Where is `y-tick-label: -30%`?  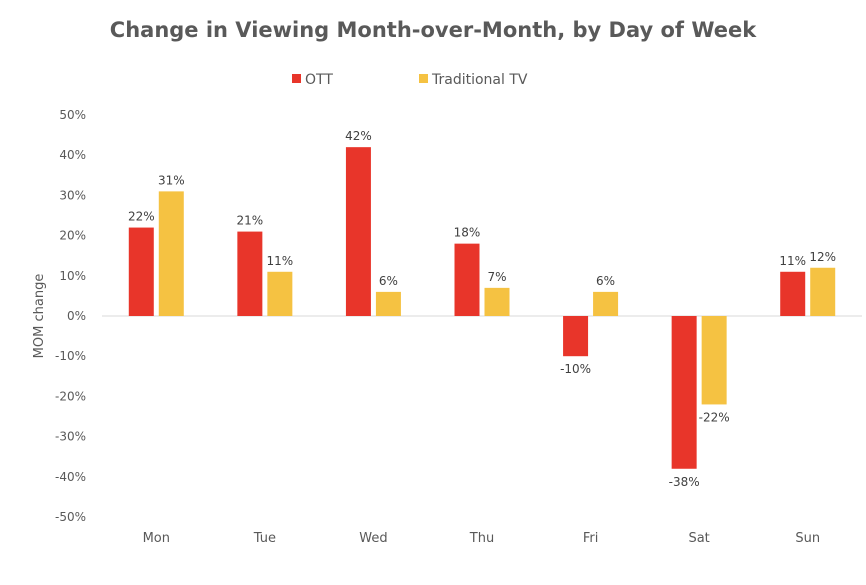
y-tick-label: -30% is located at coordinates (70, 437).